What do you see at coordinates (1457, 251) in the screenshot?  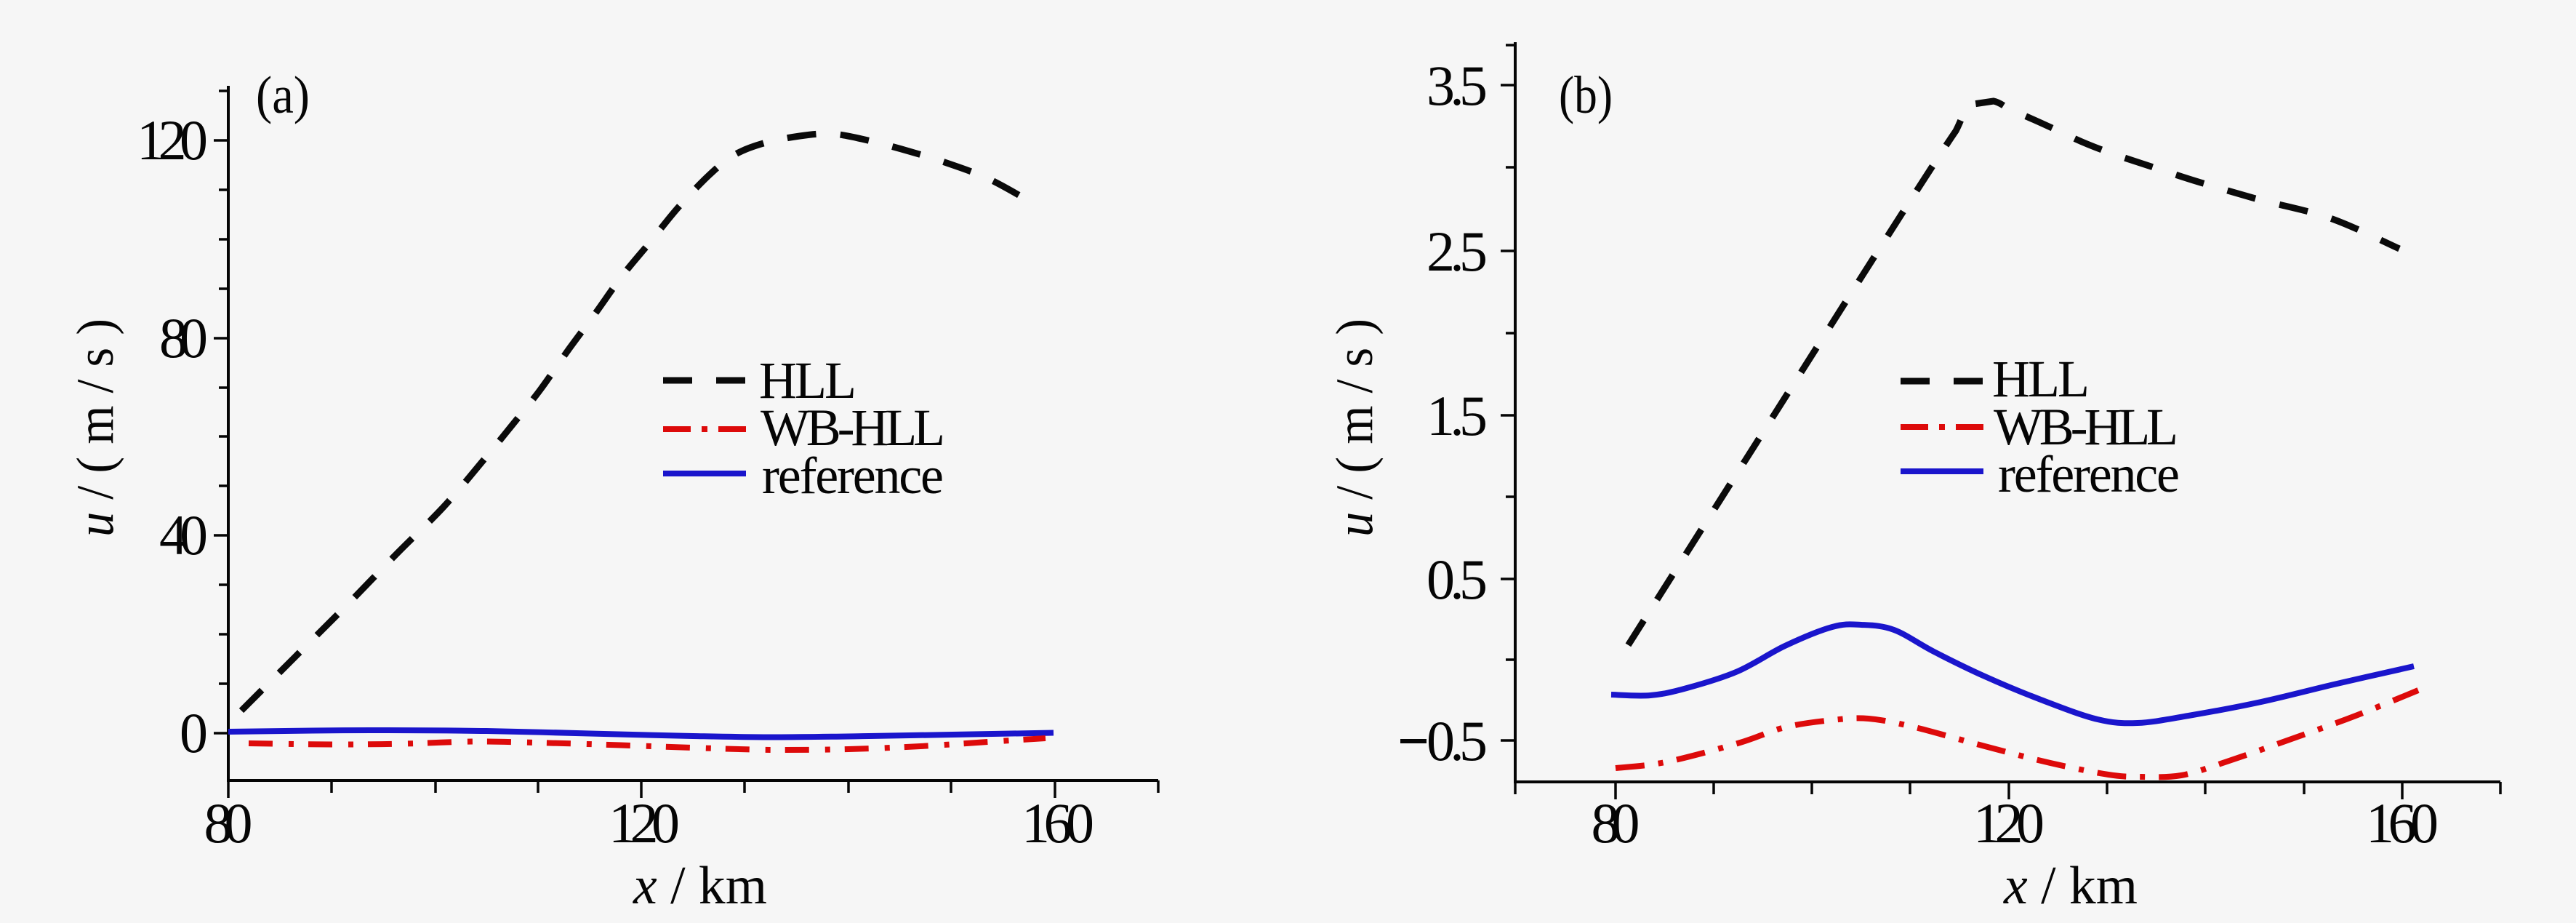 I see `svg-text: 2.5` at bounding box center [1457, 251].